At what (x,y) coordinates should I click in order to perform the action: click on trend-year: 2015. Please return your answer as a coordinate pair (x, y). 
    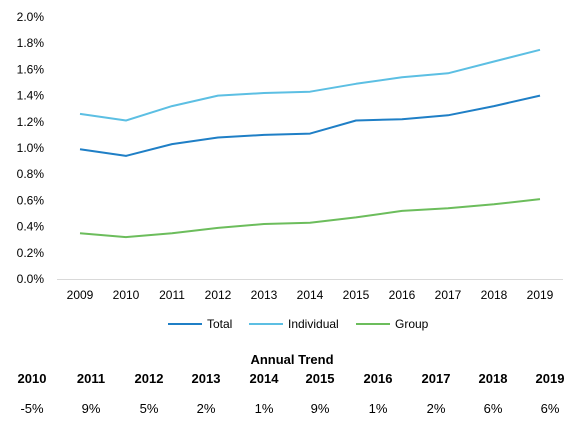
    Looking at the image, I should click on (320, 378).